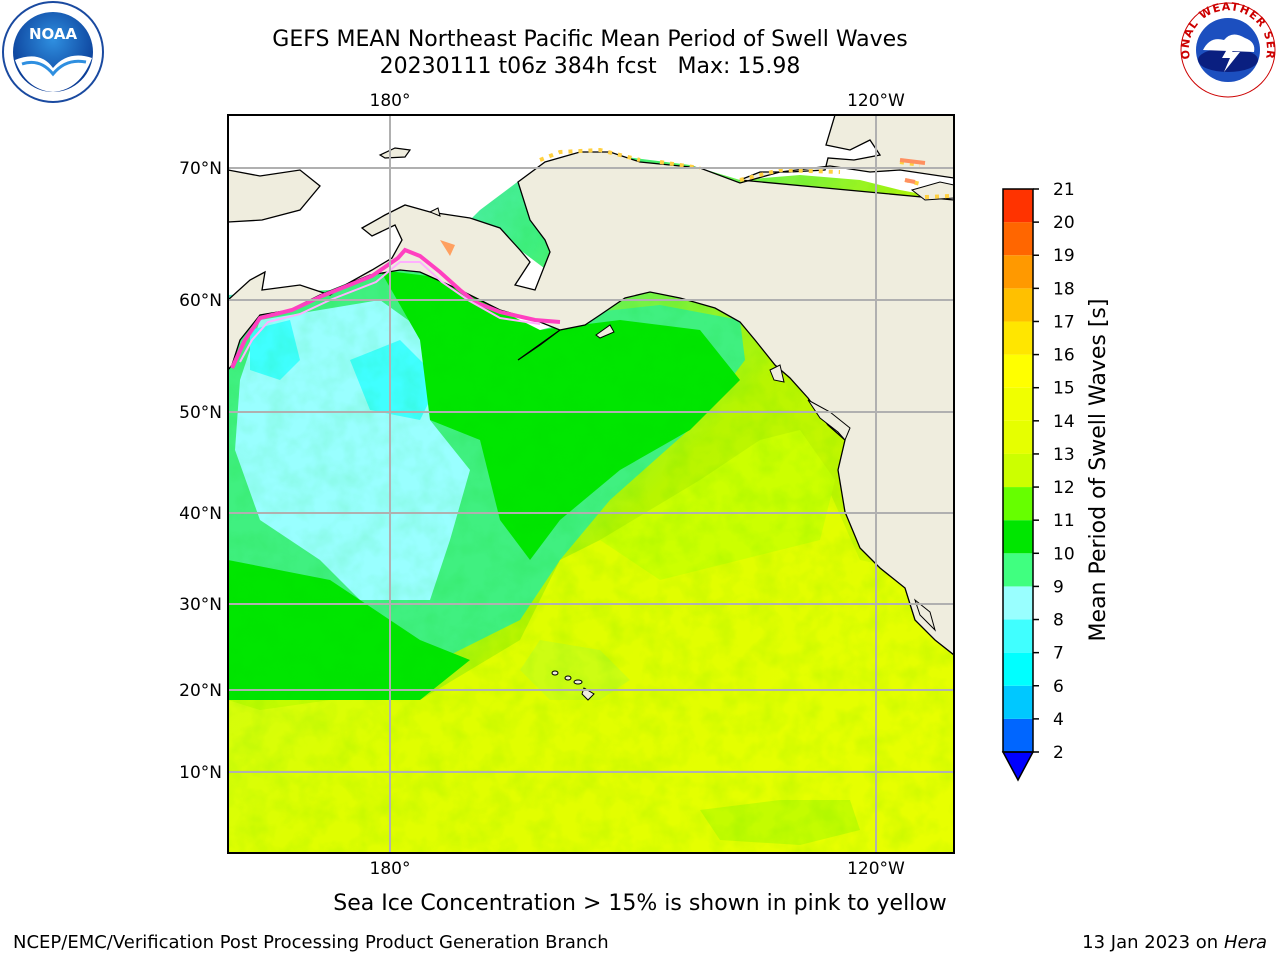  I want to click on nws-logo: NATIONAL WEATHER SERVICE, so click(638, 49).